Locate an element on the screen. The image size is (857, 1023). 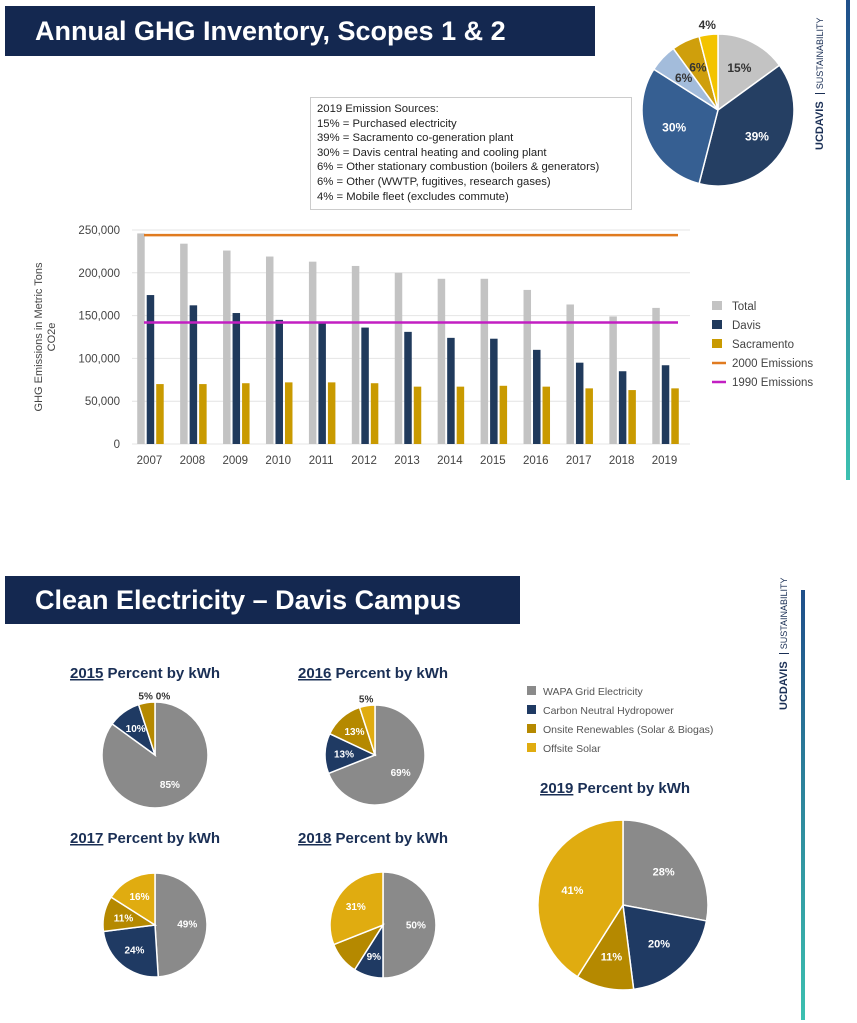
kwh-legend-label: Onsite Renewables (Solar & Biogas) is located at coordinates (628, 730).